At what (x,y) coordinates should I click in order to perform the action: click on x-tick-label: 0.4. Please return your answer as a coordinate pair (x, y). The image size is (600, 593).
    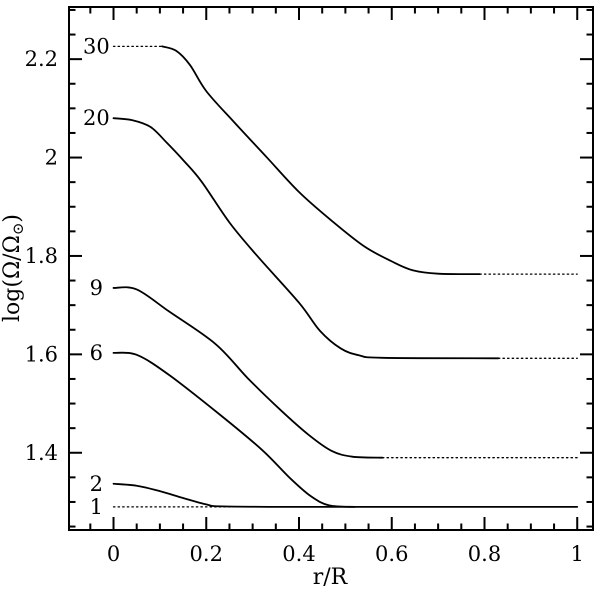
    Looking at the image, I should click on (298, 554).